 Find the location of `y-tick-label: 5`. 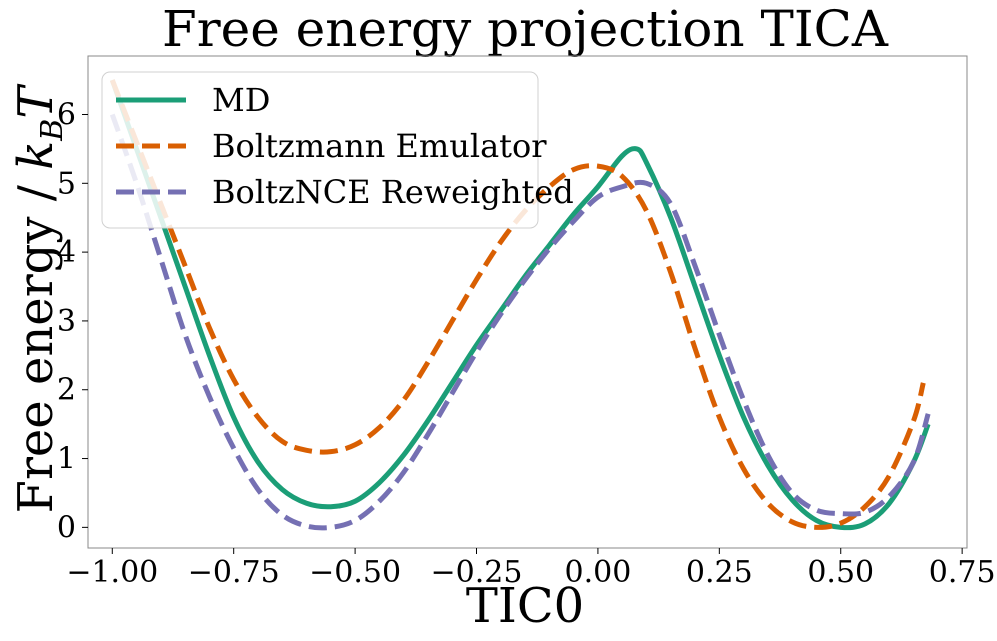

y-tick-label: 5 is located at coordinates (66, 183).